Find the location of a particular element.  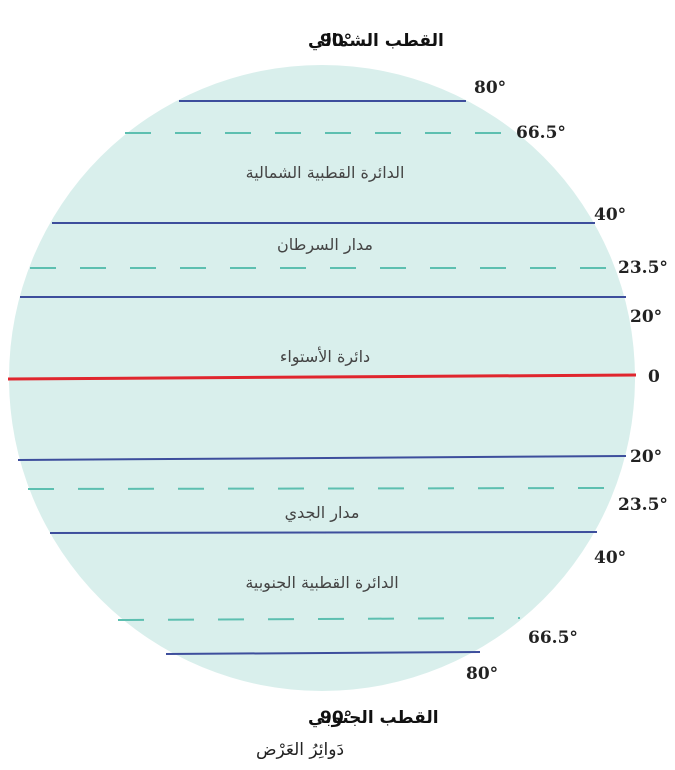

diagram-caption: دَوائِرُ العَرْض is located at coordinates (300, 750).